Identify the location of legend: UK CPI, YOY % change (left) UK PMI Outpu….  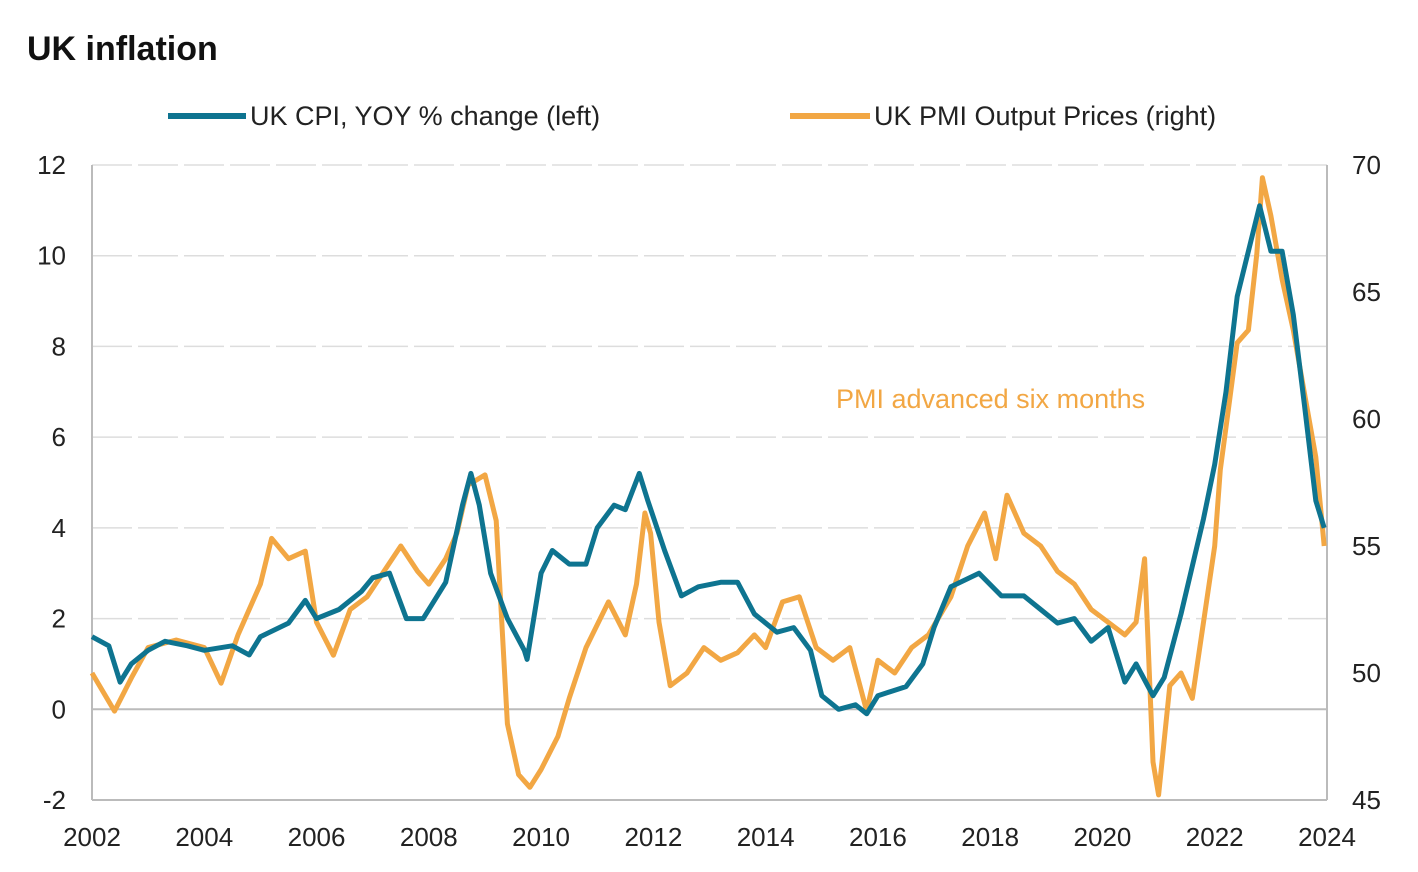
(692, 116).